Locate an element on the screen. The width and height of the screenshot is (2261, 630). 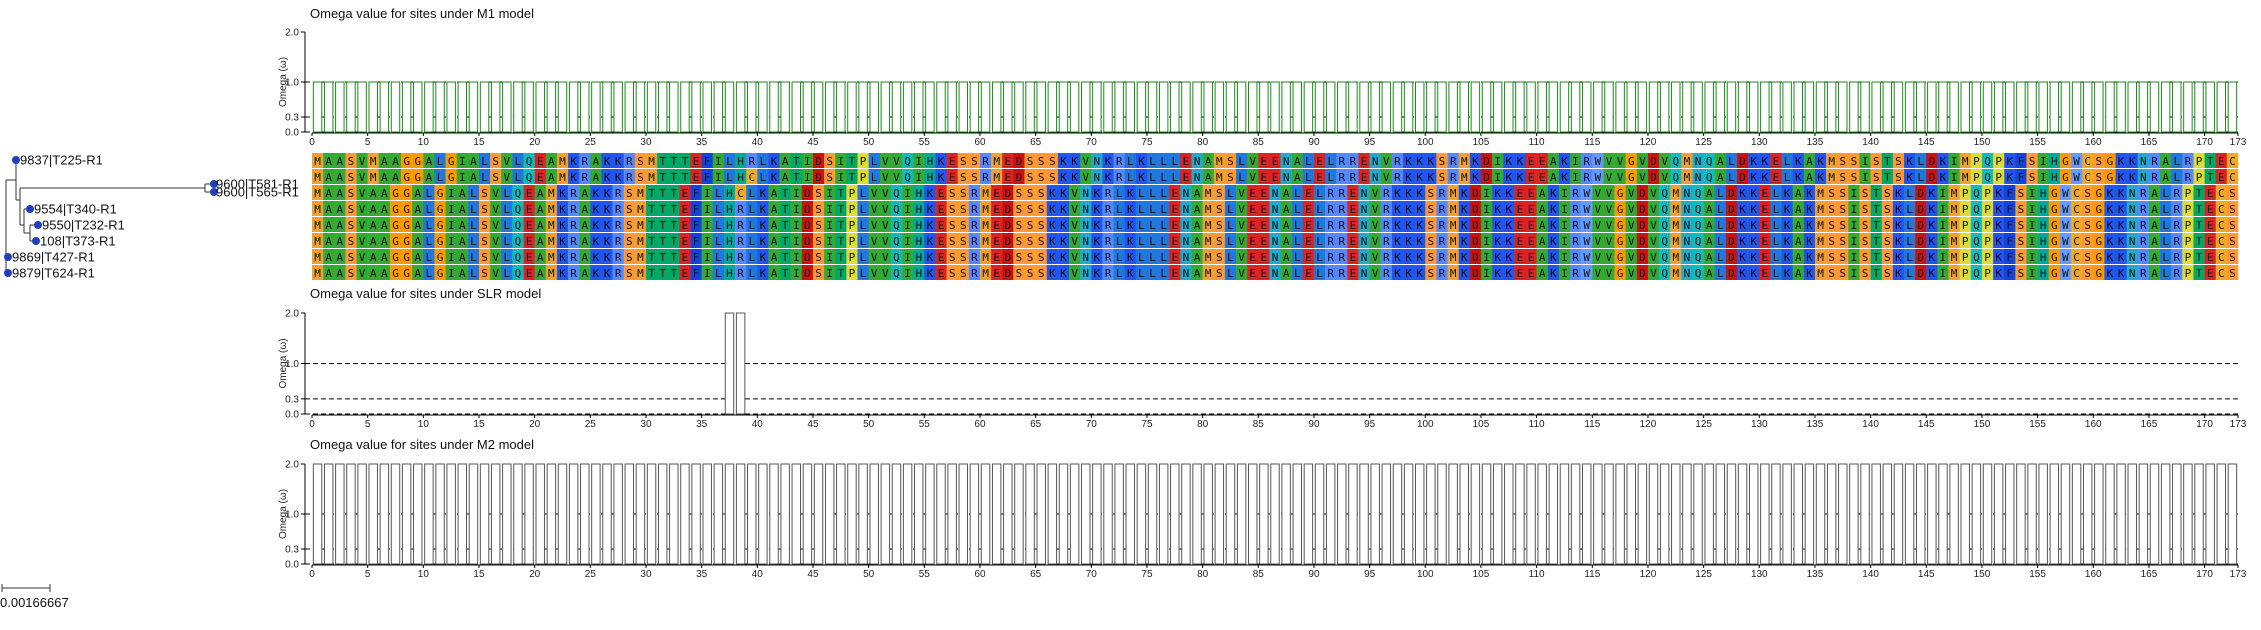
x-tick-label: 170 is located at coordinates (2204, 574).